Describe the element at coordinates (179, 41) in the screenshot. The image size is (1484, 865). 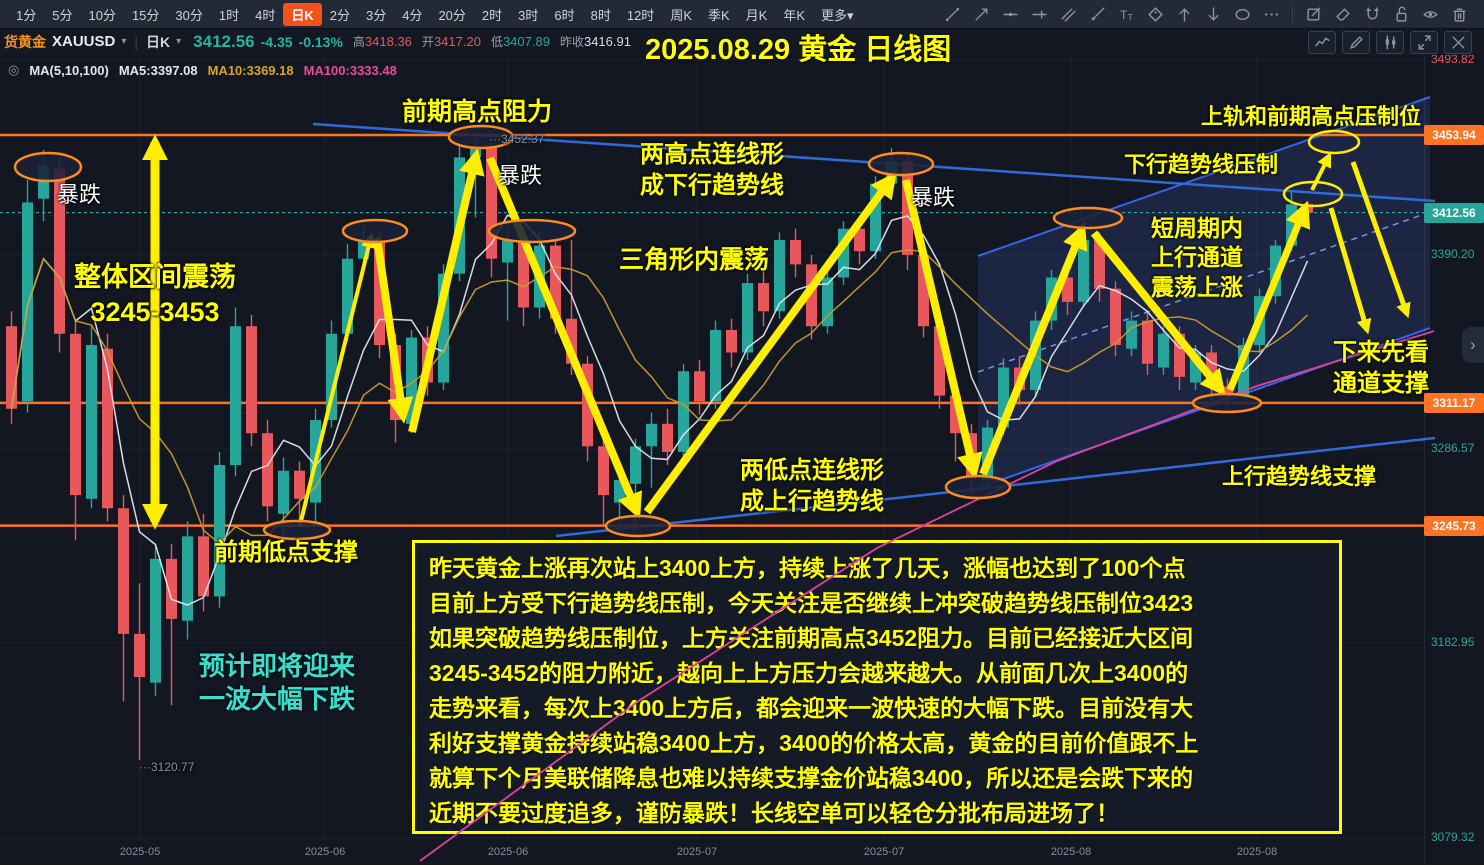
I see `period-caret-icon: ▾` at that location.